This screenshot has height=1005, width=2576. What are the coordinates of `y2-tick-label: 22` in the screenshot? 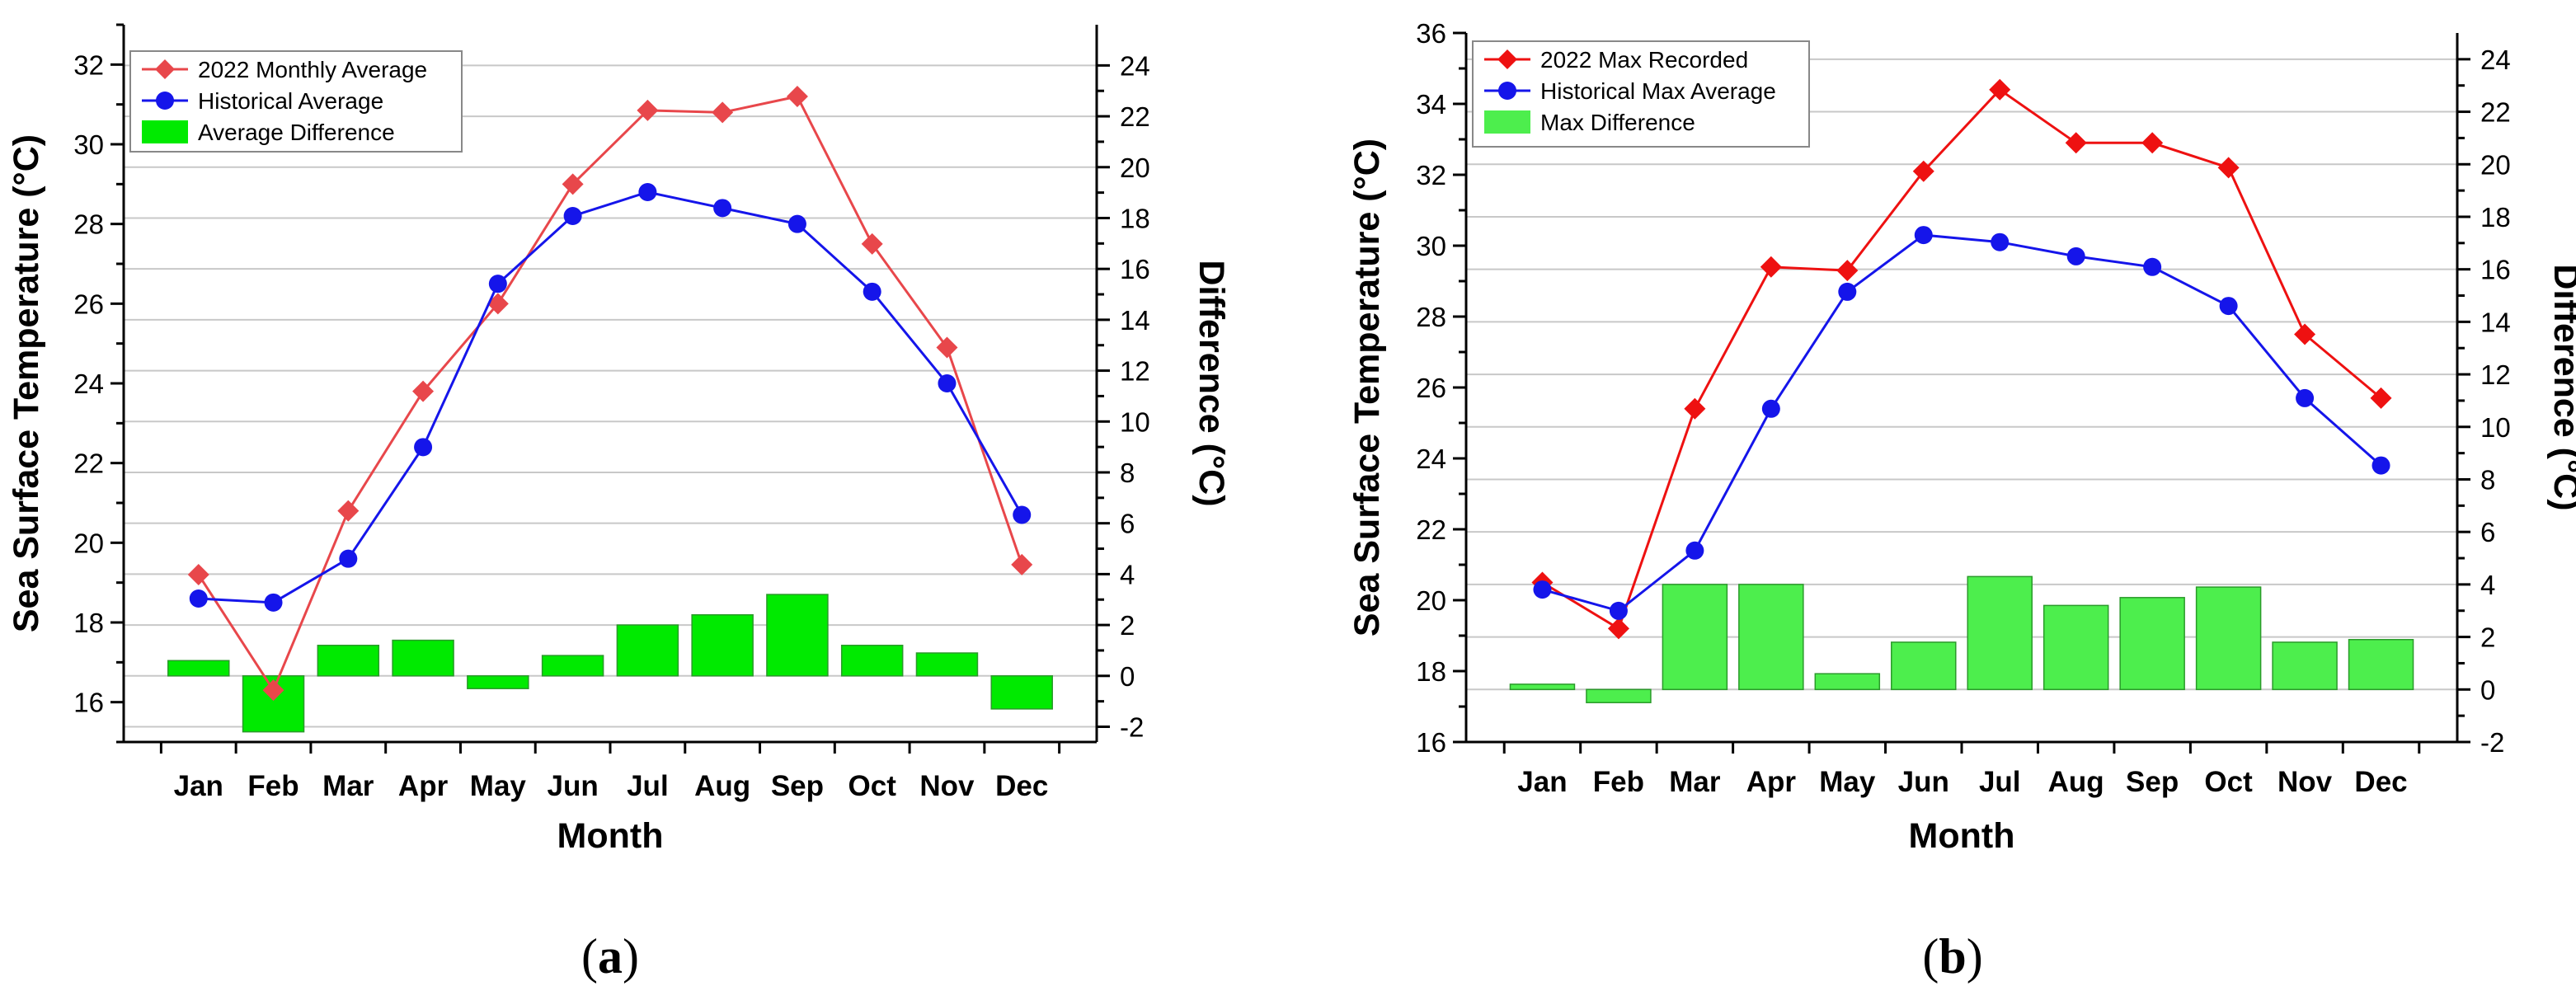 It's located at (2495, 112).